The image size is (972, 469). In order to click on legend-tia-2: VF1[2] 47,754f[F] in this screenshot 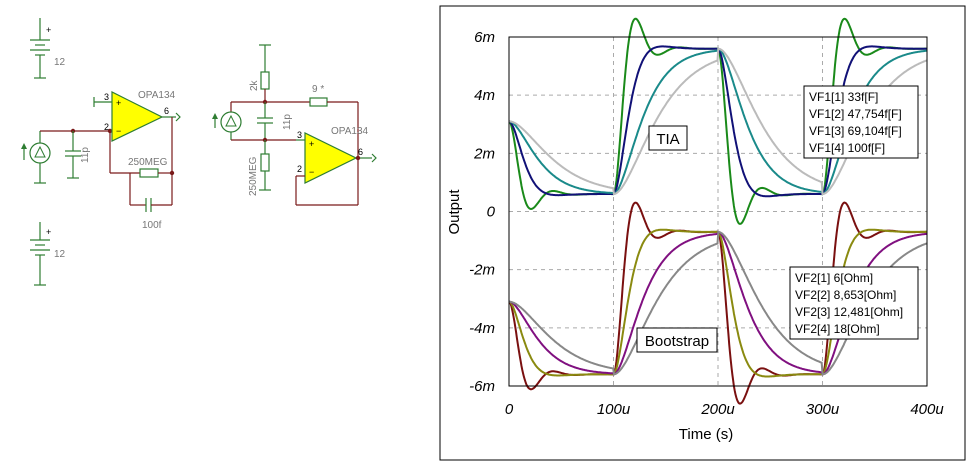, I will do `click(855, 114)`.